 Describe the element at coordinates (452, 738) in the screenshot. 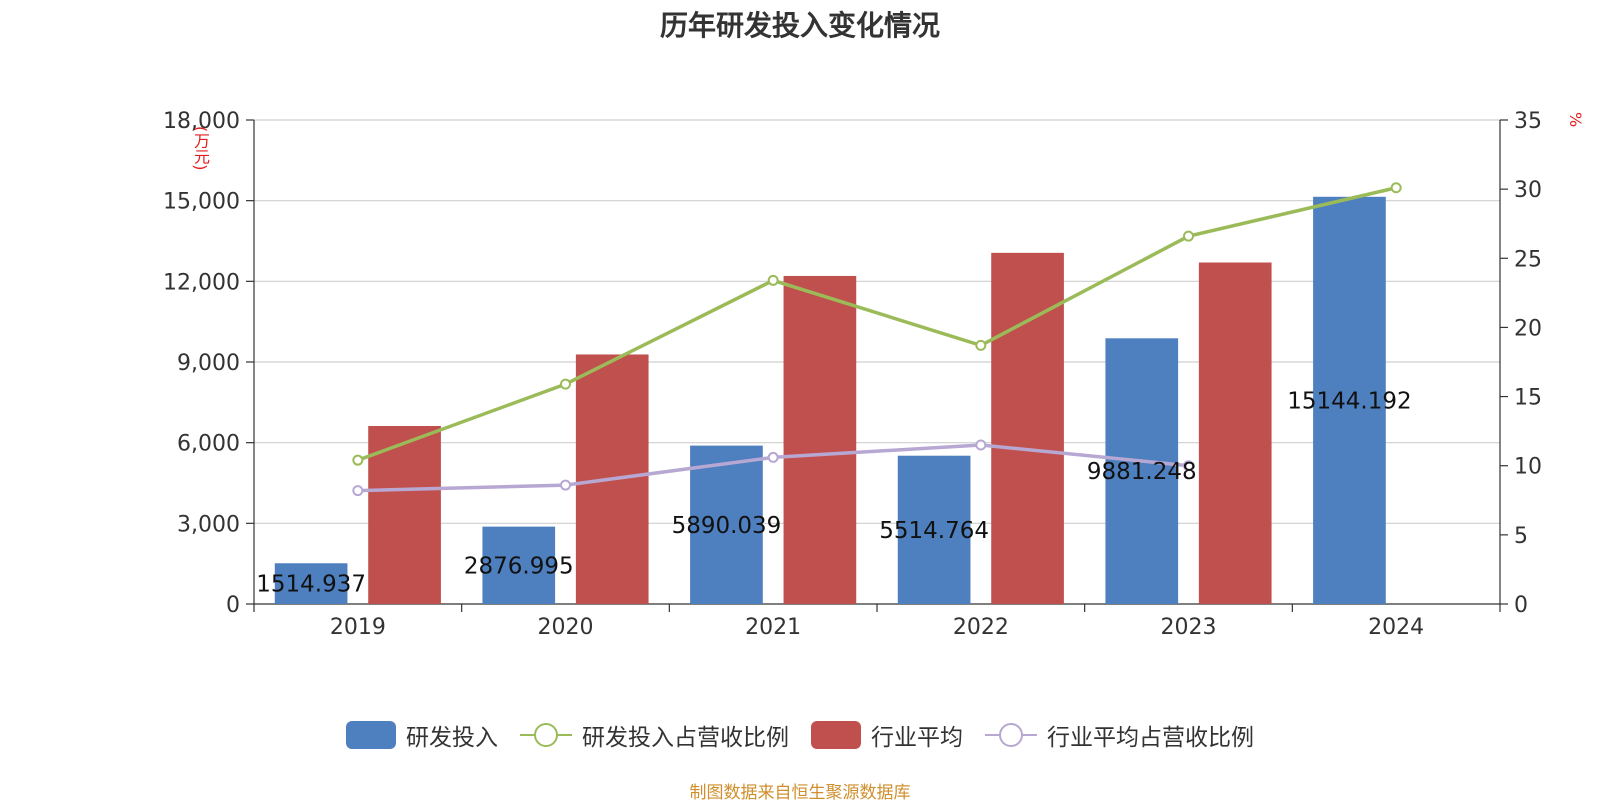

I see `legend-label-rd: 研发投入` at that location.